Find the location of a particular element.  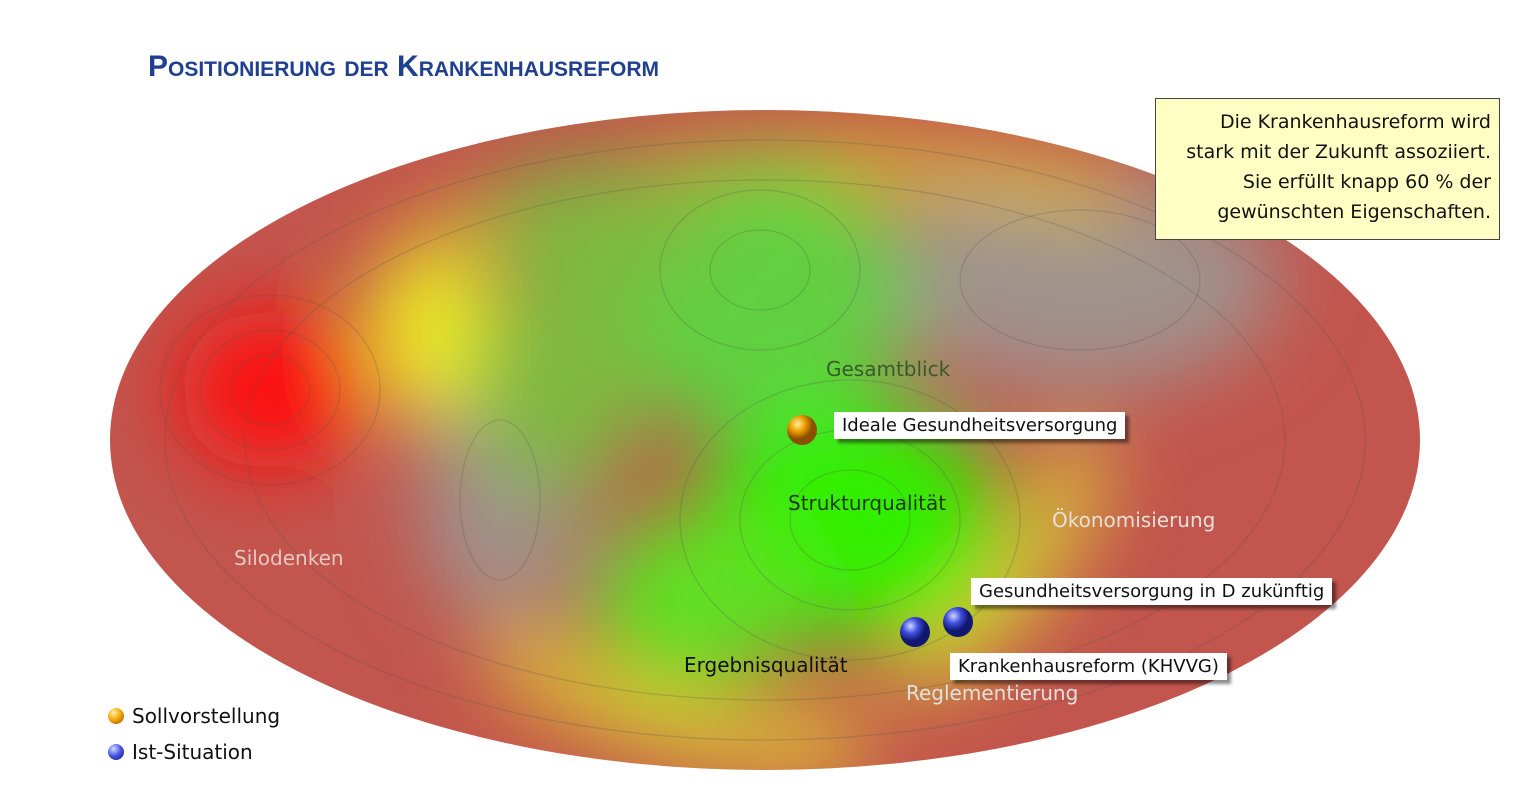

target-marker is located at coordinates (802, 430).